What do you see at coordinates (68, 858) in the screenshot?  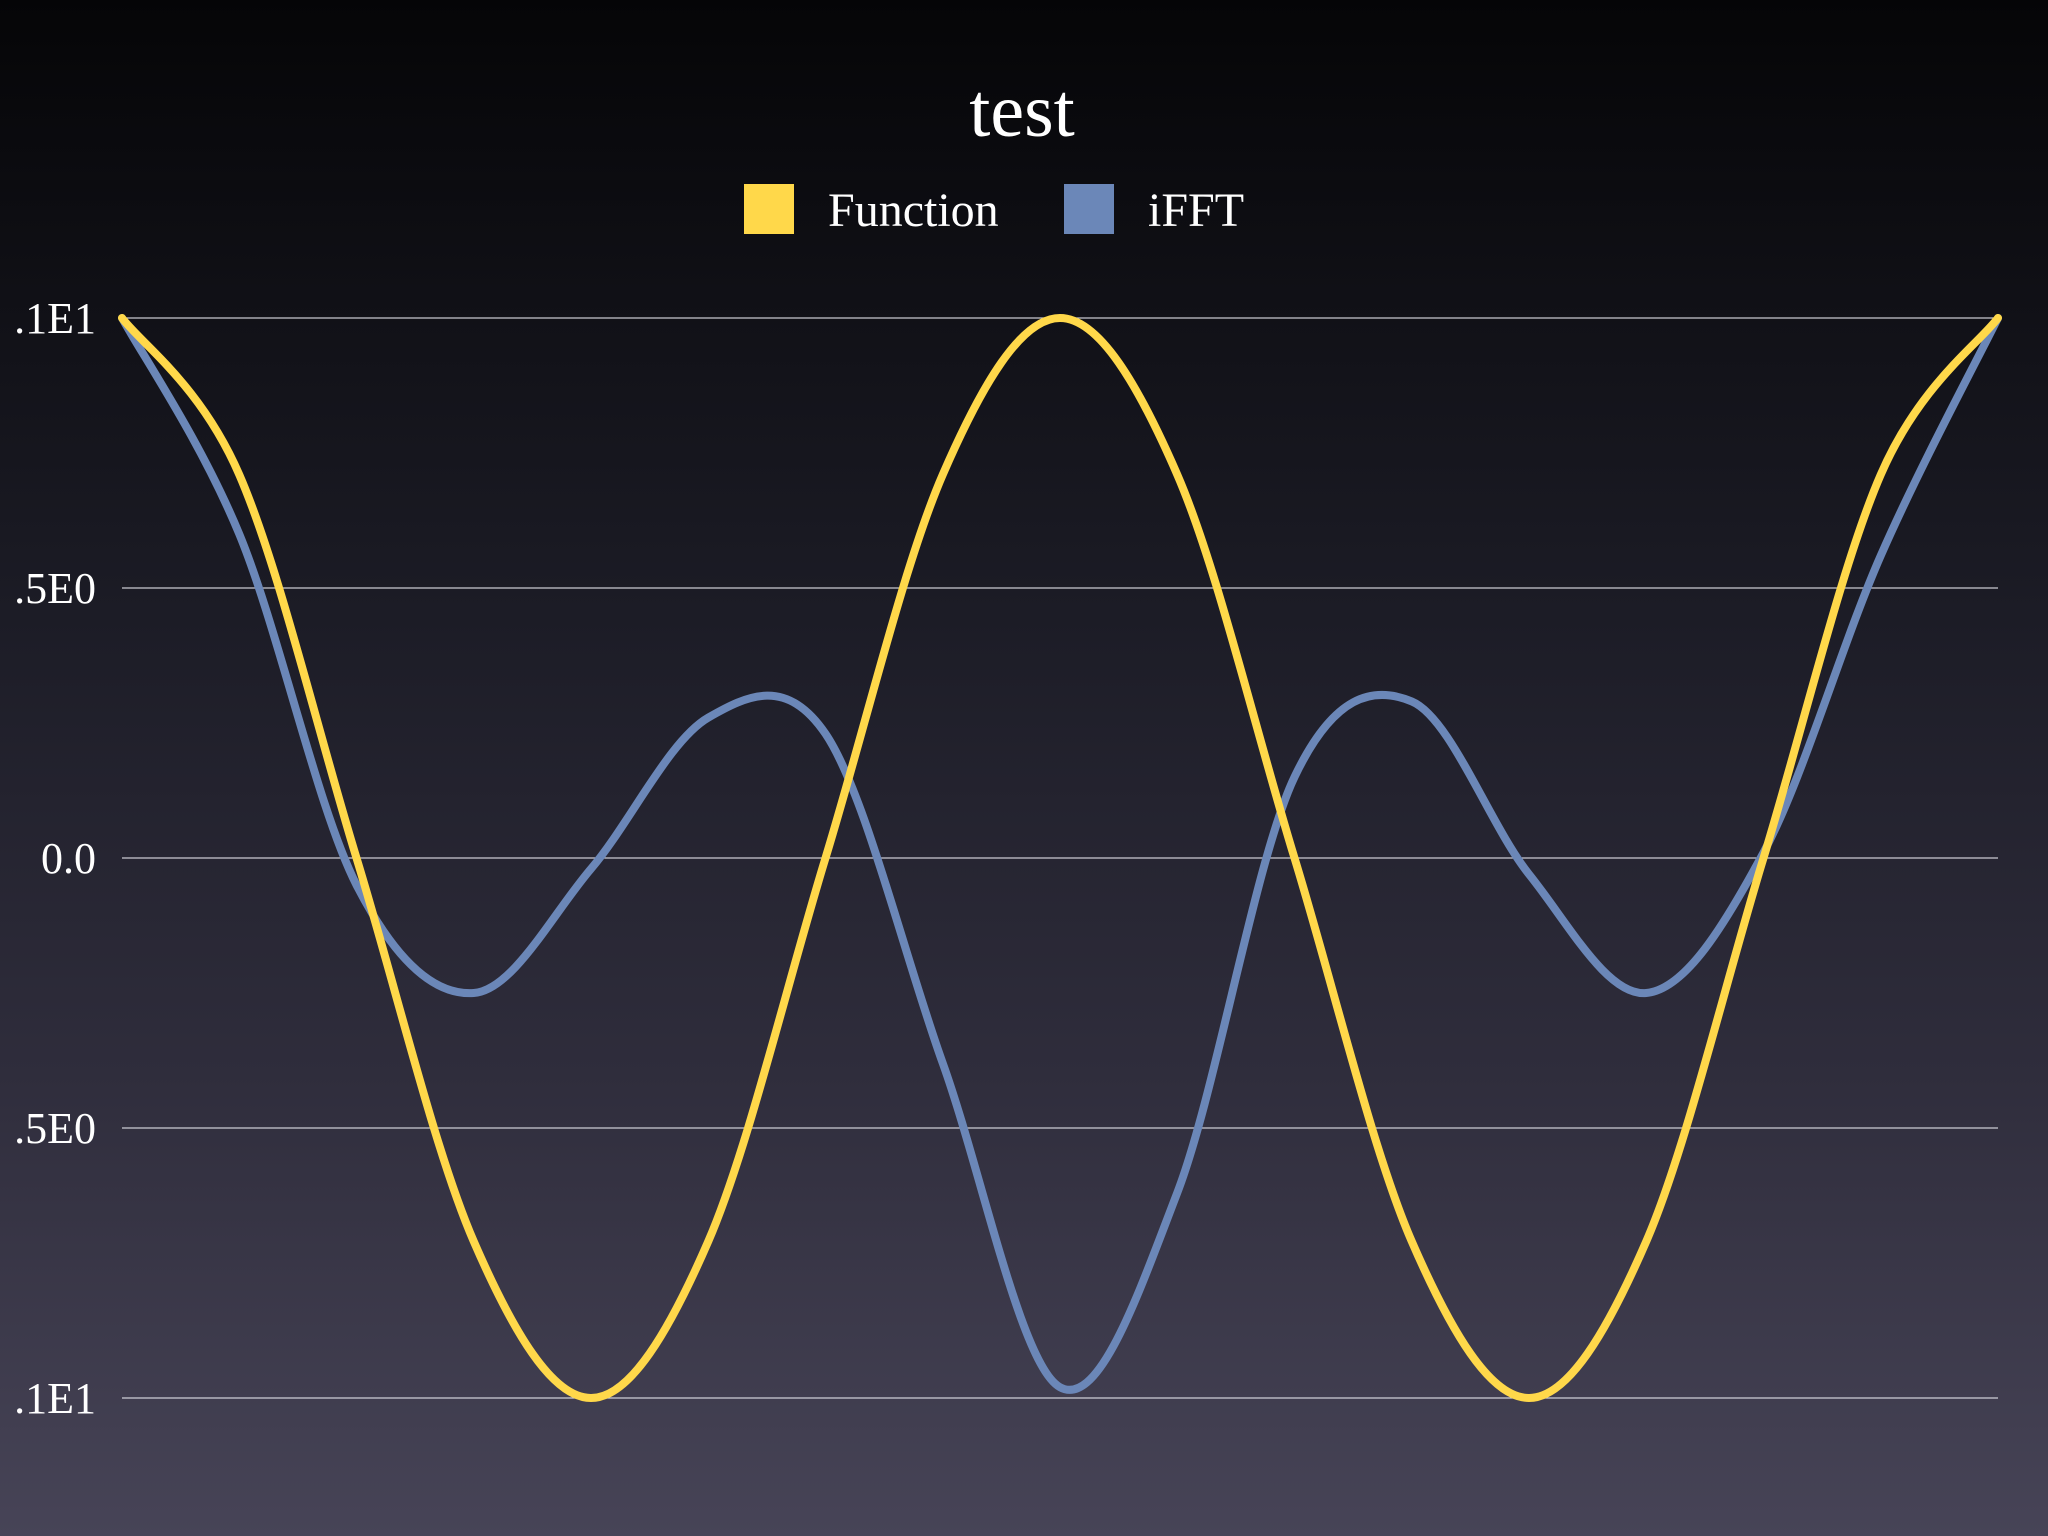 I see `y-tick-label: 0.0` at bounding box center [68, 858].